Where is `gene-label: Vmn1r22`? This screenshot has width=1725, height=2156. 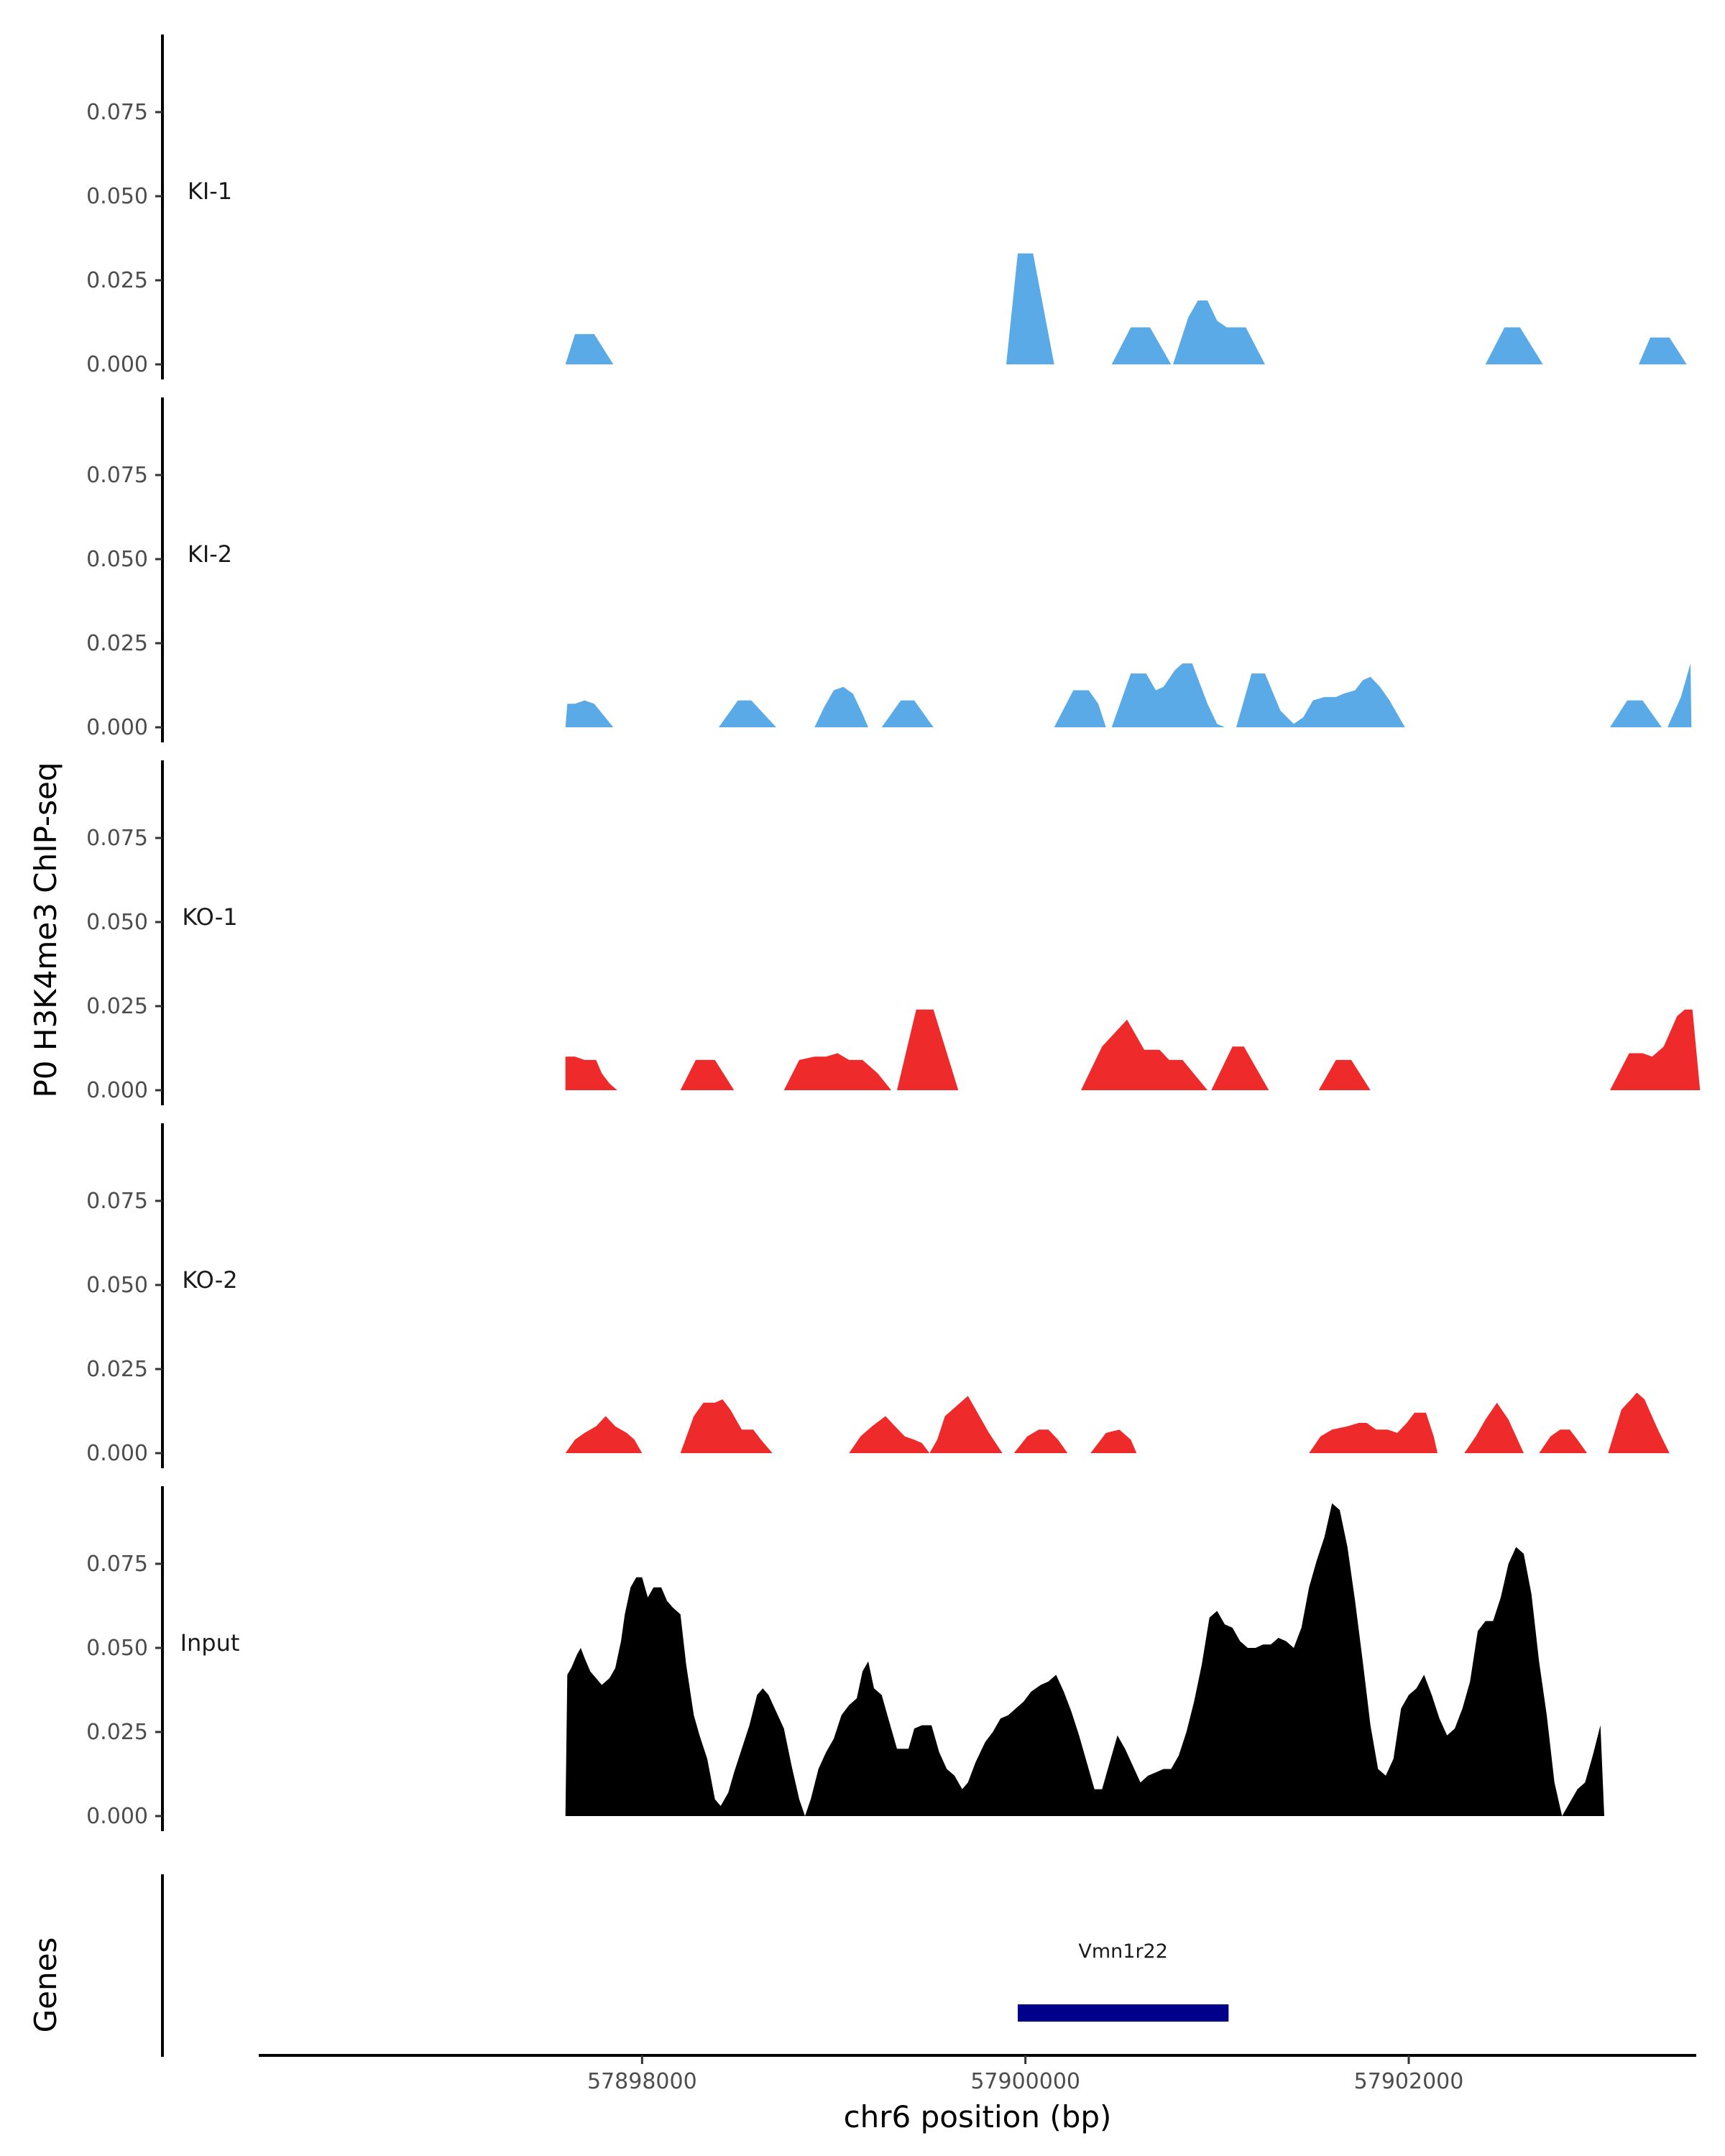
gene-label: Vmn1r22 is located at coordinates (1123, 1951).